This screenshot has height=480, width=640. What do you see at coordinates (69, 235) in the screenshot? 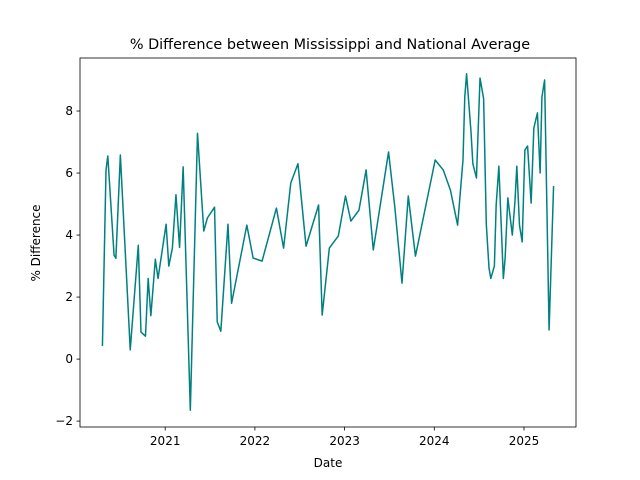
I see `y-tick-label: 4` at bounding box center [69, 235].